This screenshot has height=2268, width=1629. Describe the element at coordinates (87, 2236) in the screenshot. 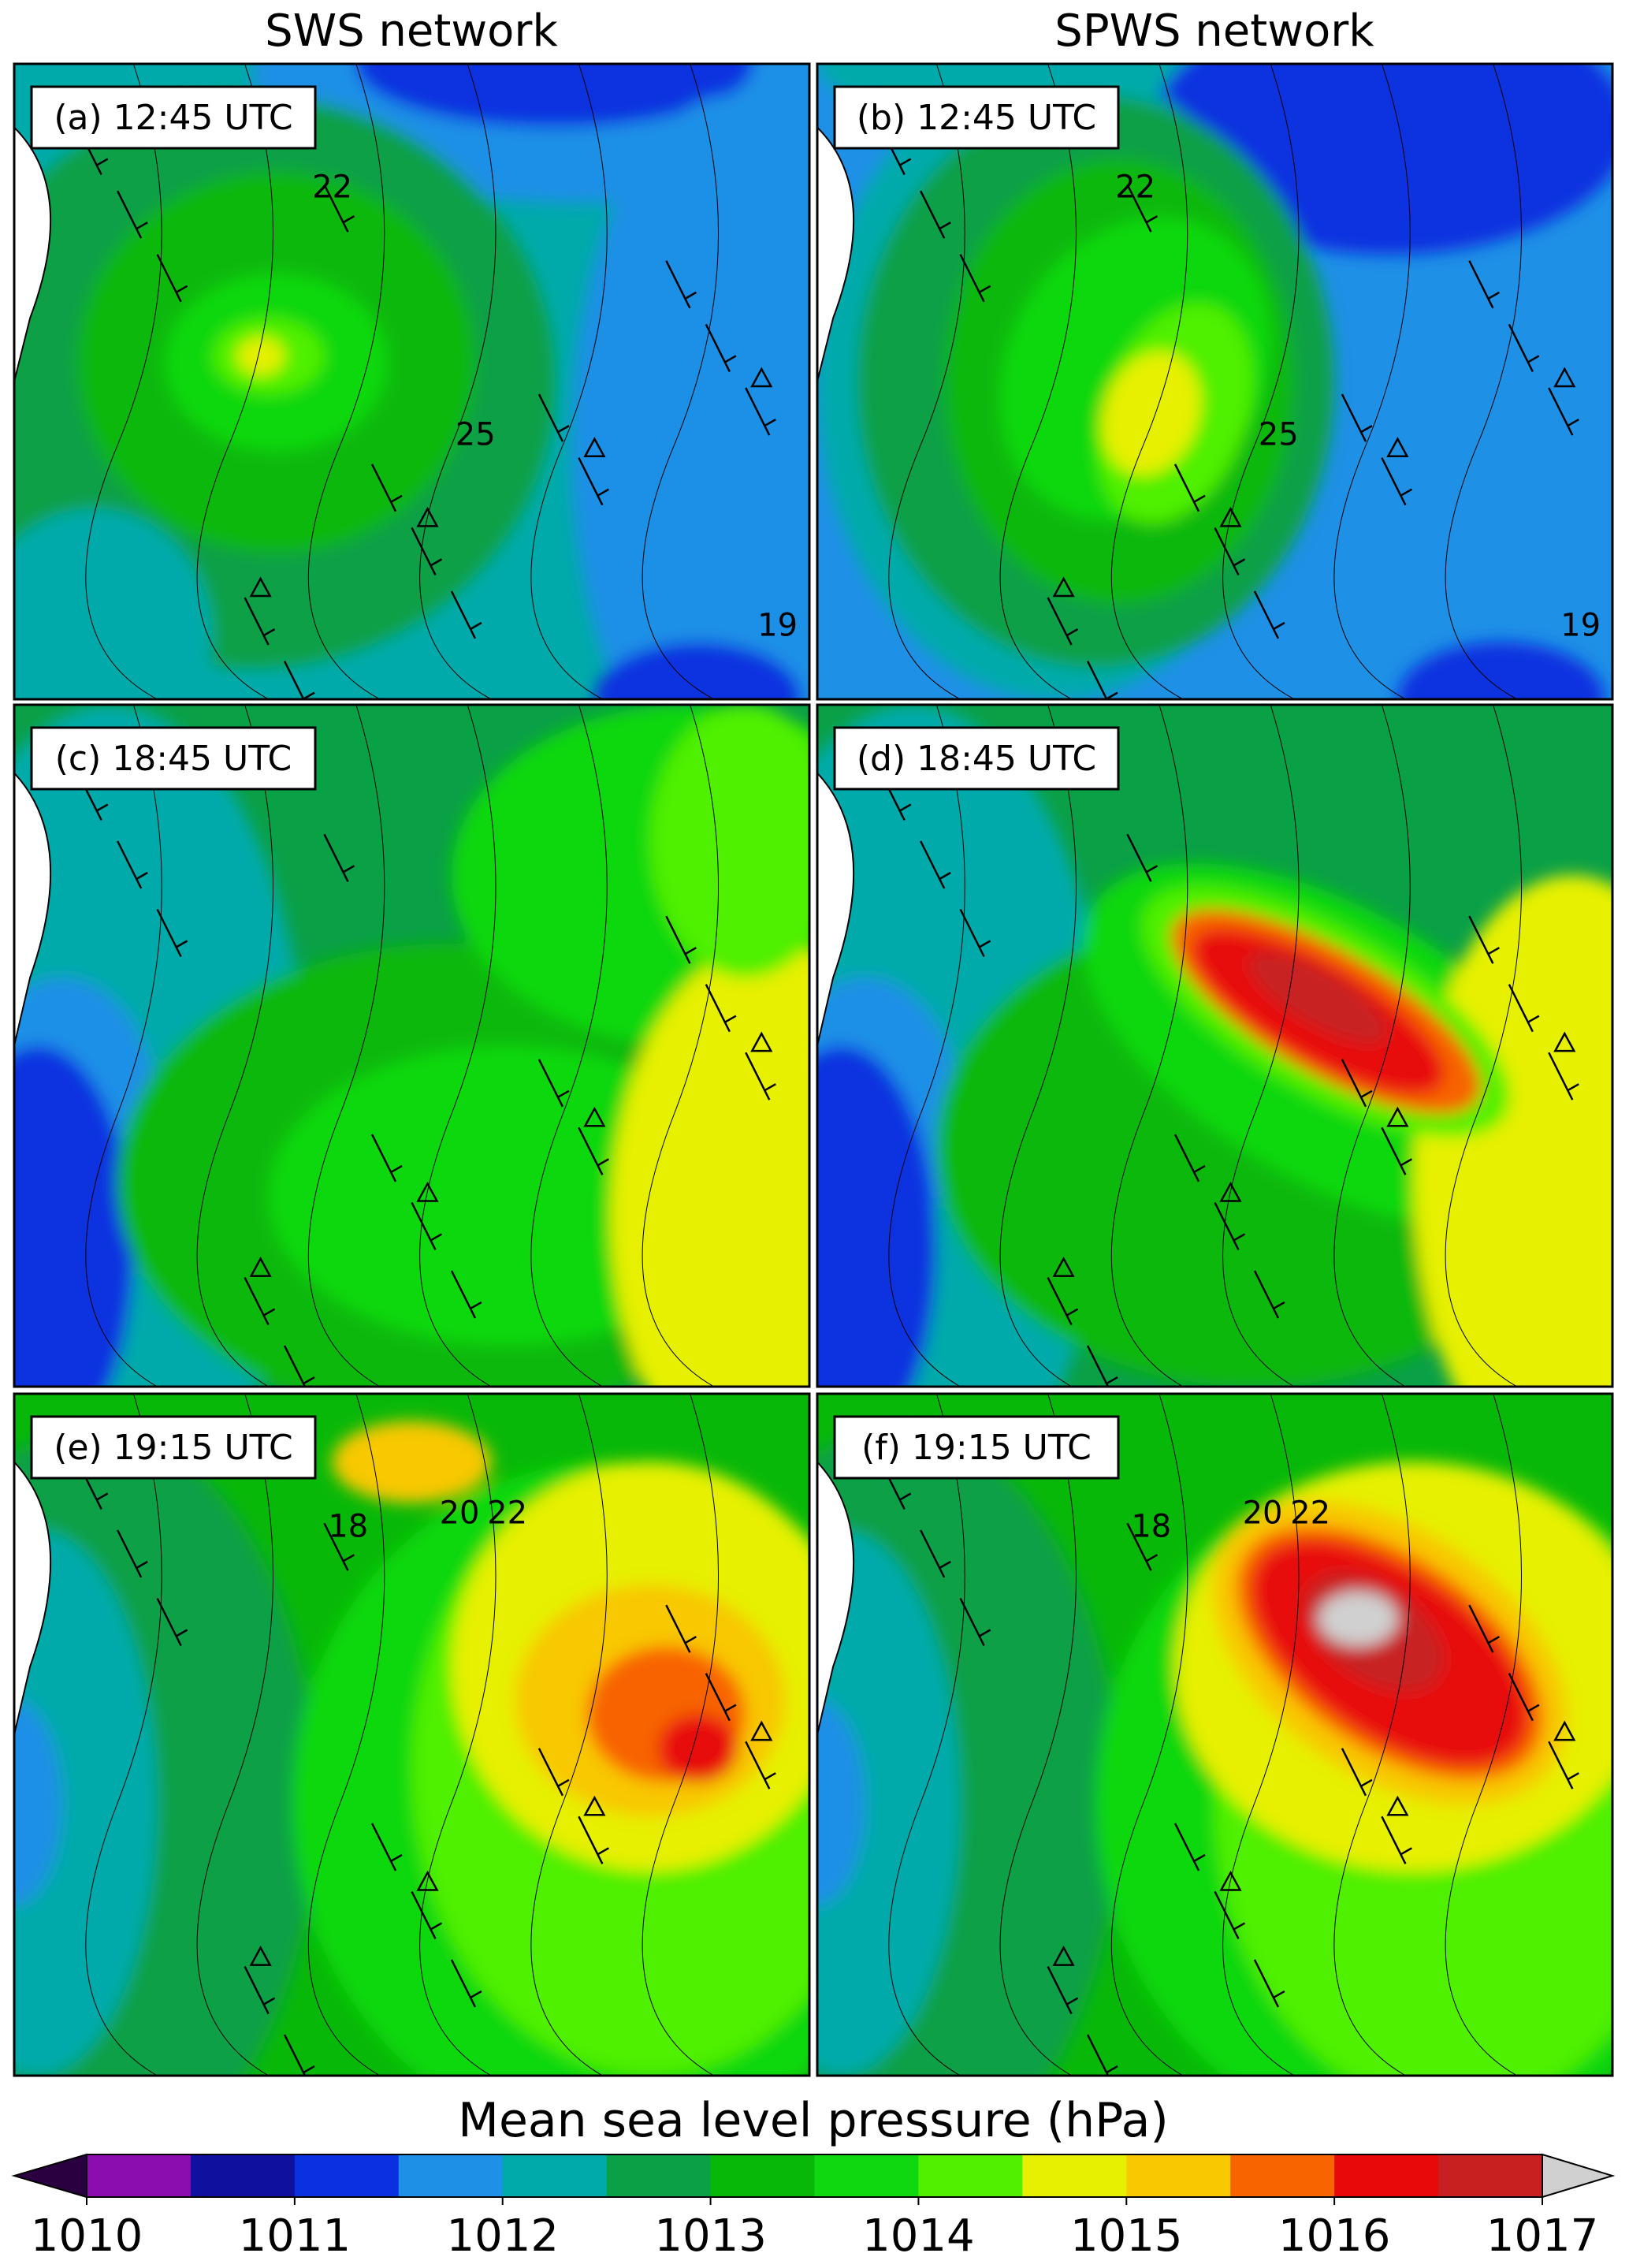

I see `colorbar-tick-label: 1010` at that location.